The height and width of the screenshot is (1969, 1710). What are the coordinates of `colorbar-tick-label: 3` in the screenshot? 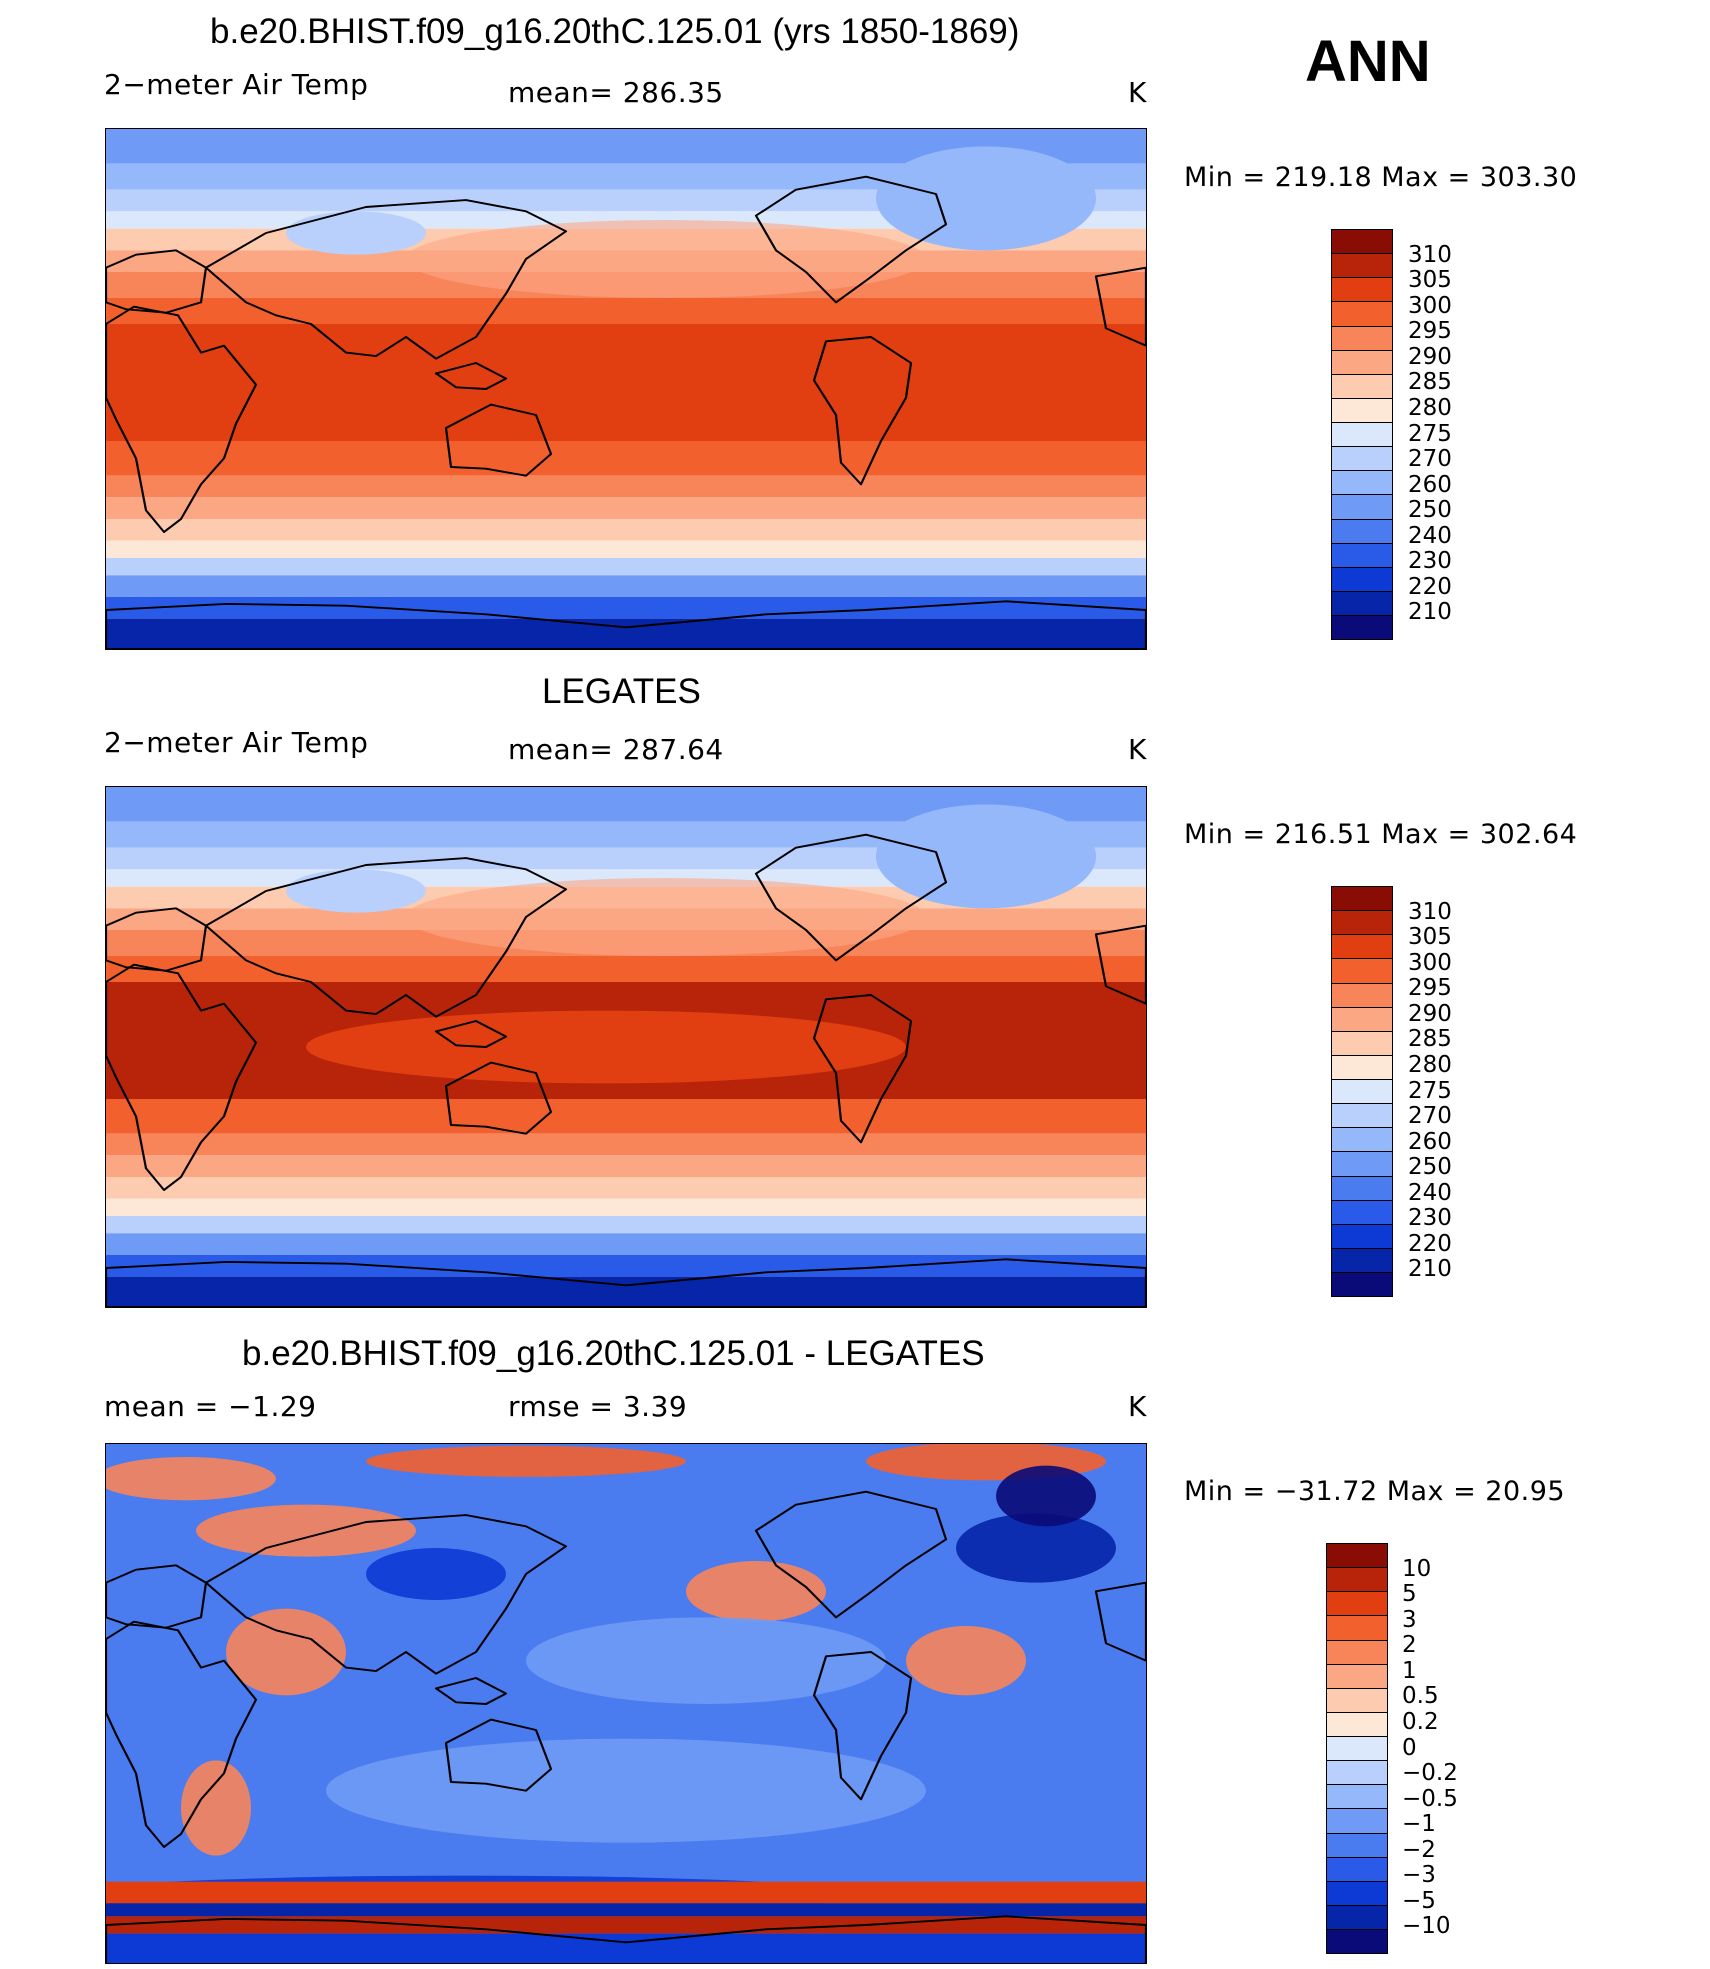 It's located at (1409, 1619).